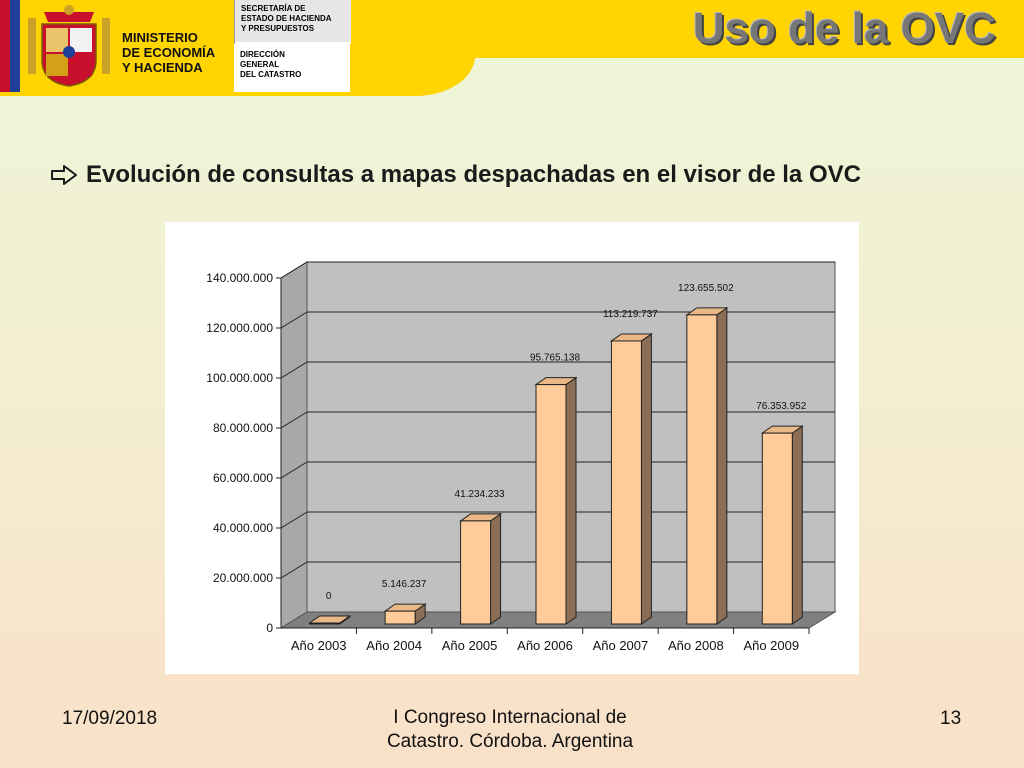  Describe the element at coordinates (292, 68) in the screenshot. I see `direccion-box: DIRECCIÓN GENERAL DEL CATASTRO` at that location.